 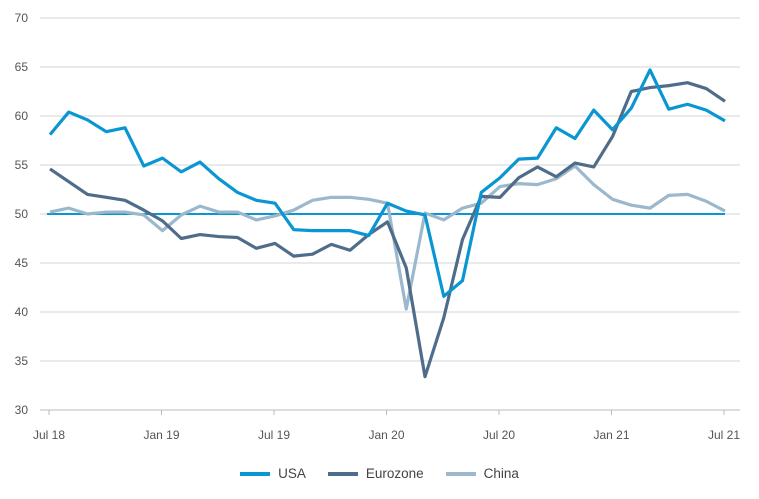 What do you see at coordinates (501, 473) in the screenshot?
I see `legend-label: China` at bounding box center [501, 473].